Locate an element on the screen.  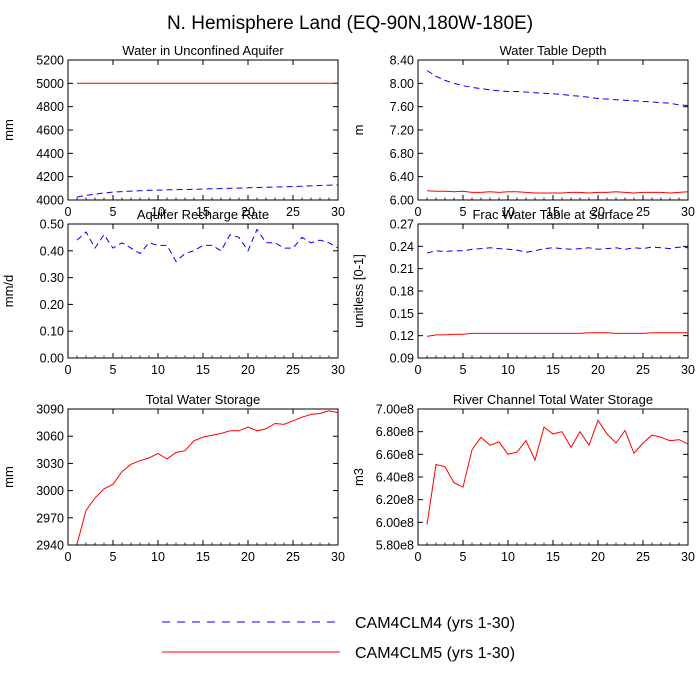
legend-label: CAM4CLM4 (yrs 1-30) is located at coordinates (435, 623).